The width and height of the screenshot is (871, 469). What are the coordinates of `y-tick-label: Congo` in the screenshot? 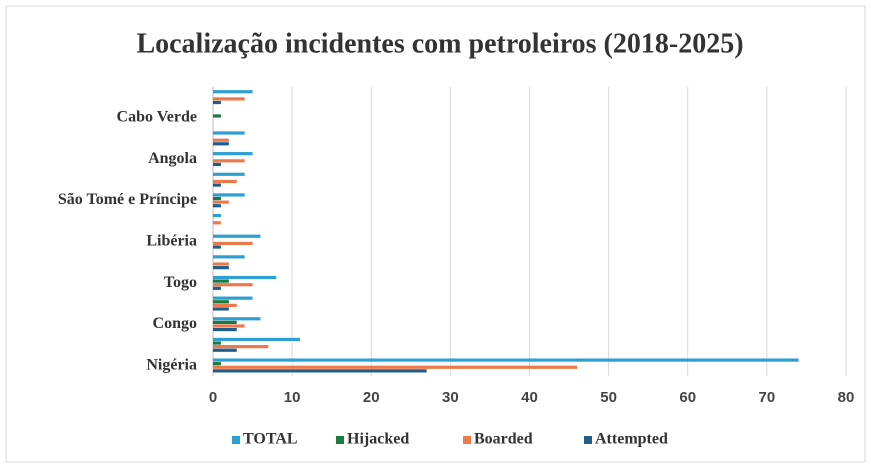 It's located at (175, 323).